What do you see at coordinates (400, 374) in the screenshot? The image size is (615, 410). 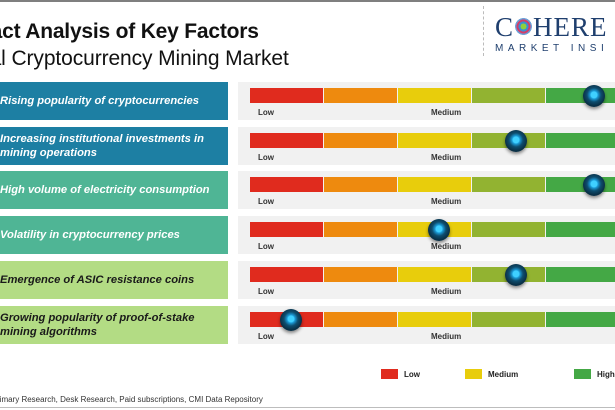 I see `legend-low: Low` at bounding box center [400, 374].